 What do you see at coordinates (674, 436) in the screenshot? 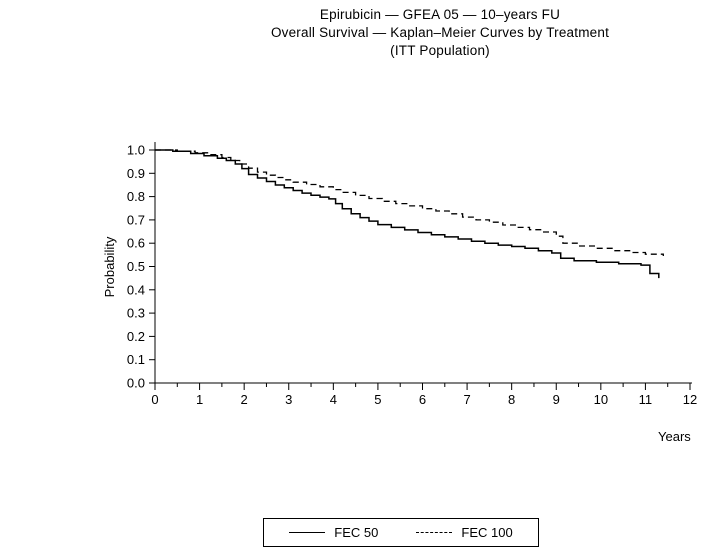
I see `x-axis-label: Years` at bounding box center [674, 436].